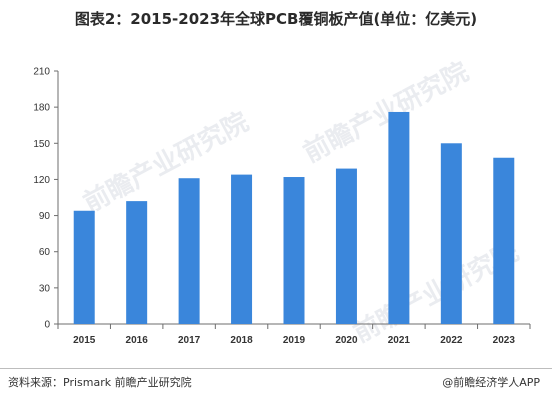 The height and width of the screenshot is (401, 552). I want to click on x-tick-label: 2019, so click(294, 340).